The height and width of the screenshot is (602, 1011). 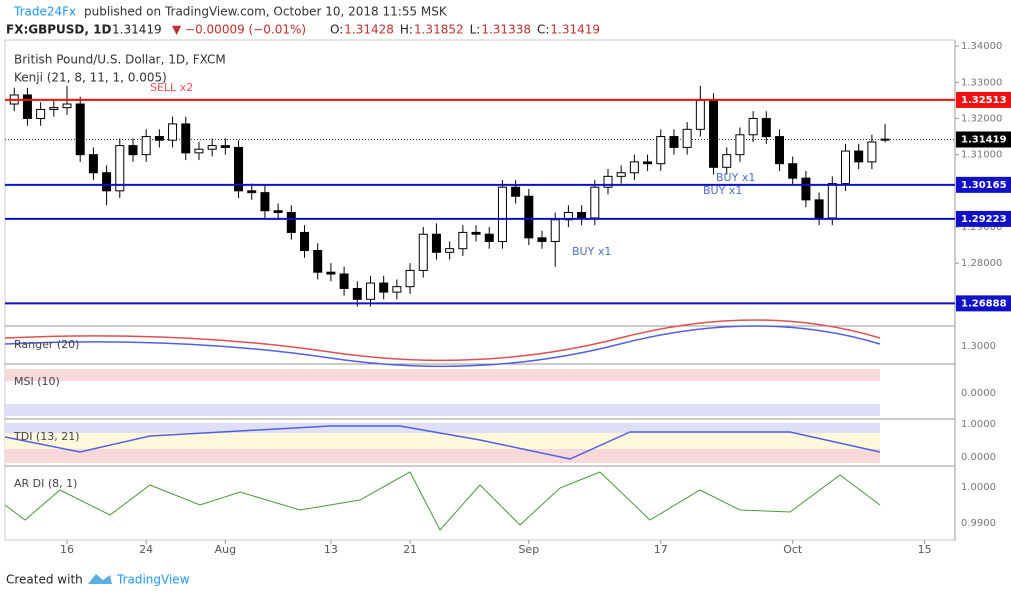 I want to click on y-tick-label: 1.28000, so click(x=981, y=263).